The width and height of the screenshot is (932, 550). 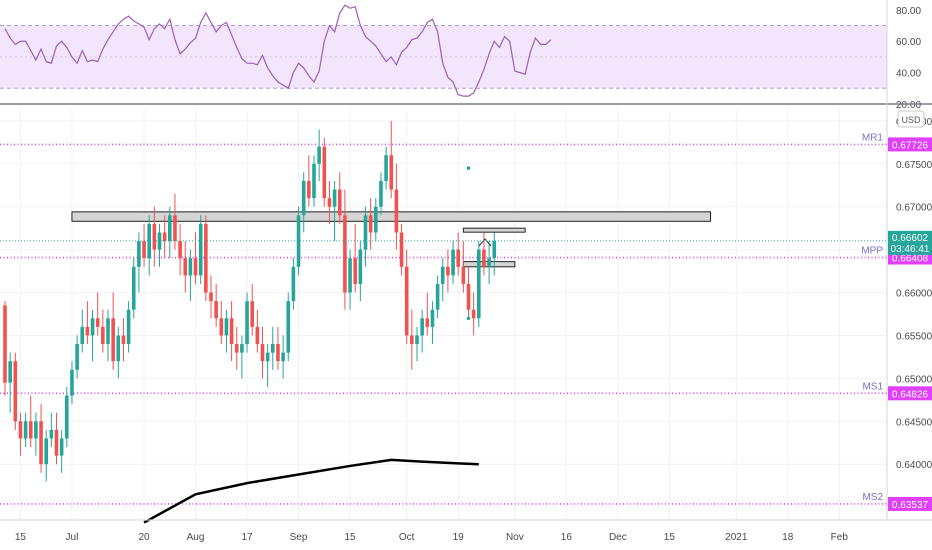 What do you see at coordinates (391, 239) in the screenshot?
I see `zones` at bounding box center [391, 239].